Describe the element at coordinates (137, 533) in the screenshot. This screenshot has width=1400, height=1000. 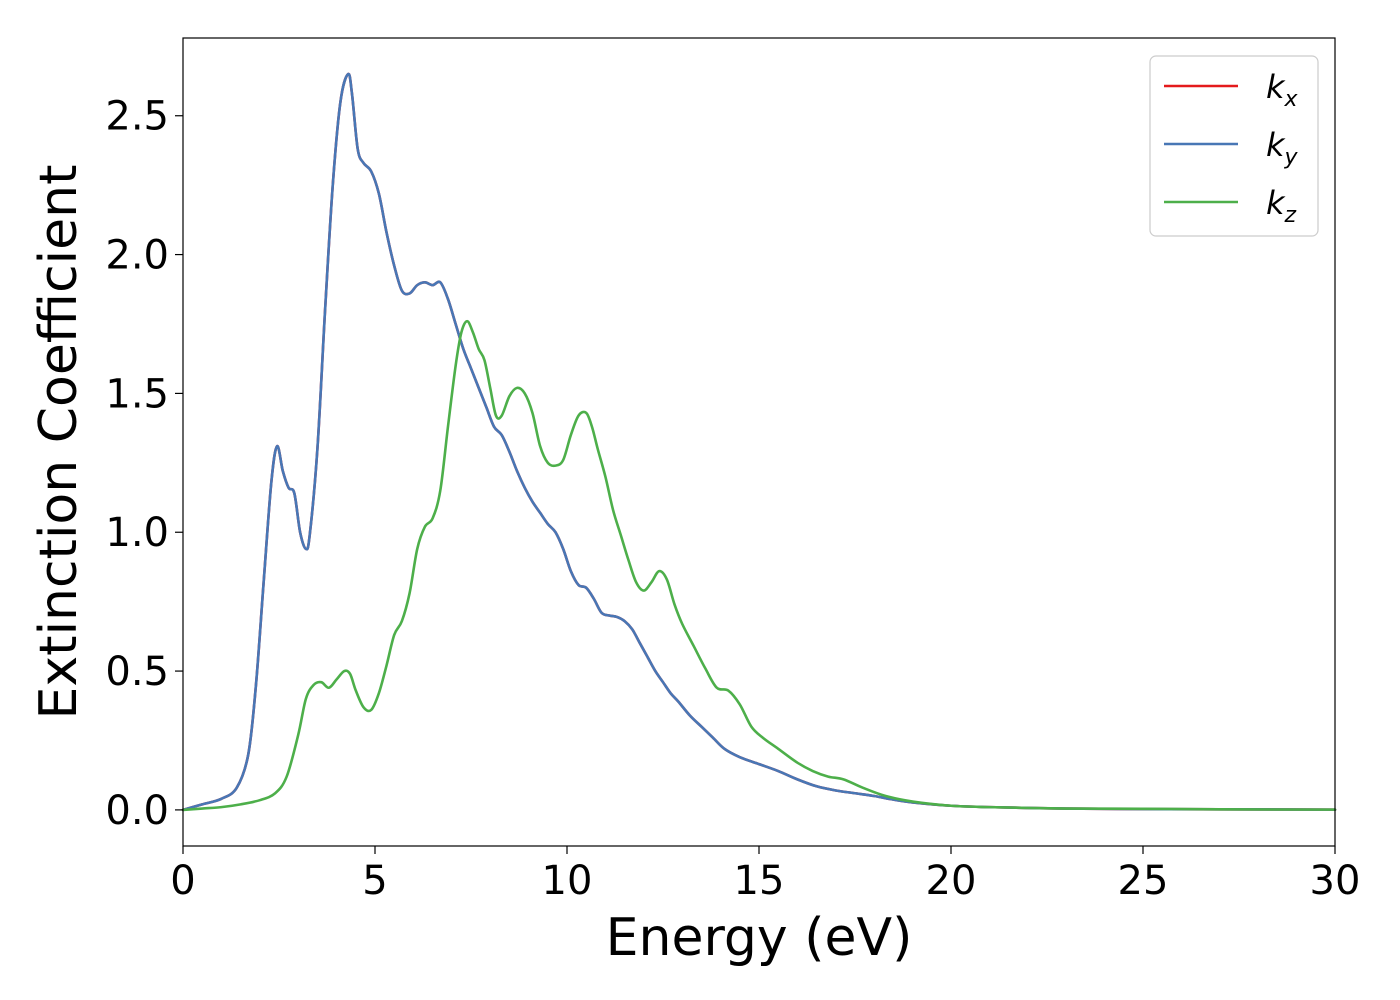
I see `y-tick-label: 1.0` at that location.